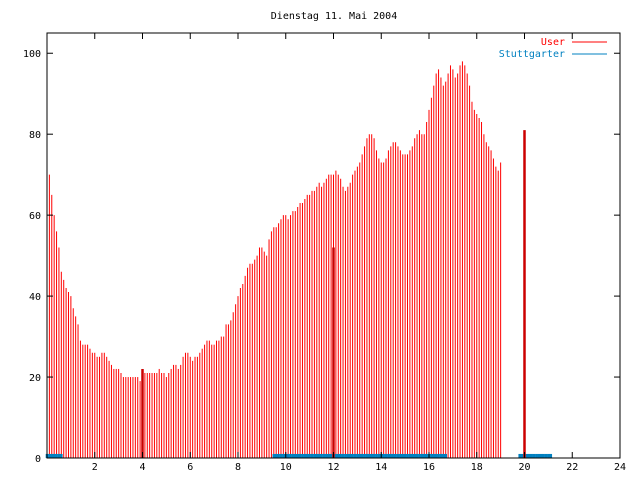  Describe the element at coordinates (429, 467) in the screenshot. I see `x-tick-label: 16` at that location.